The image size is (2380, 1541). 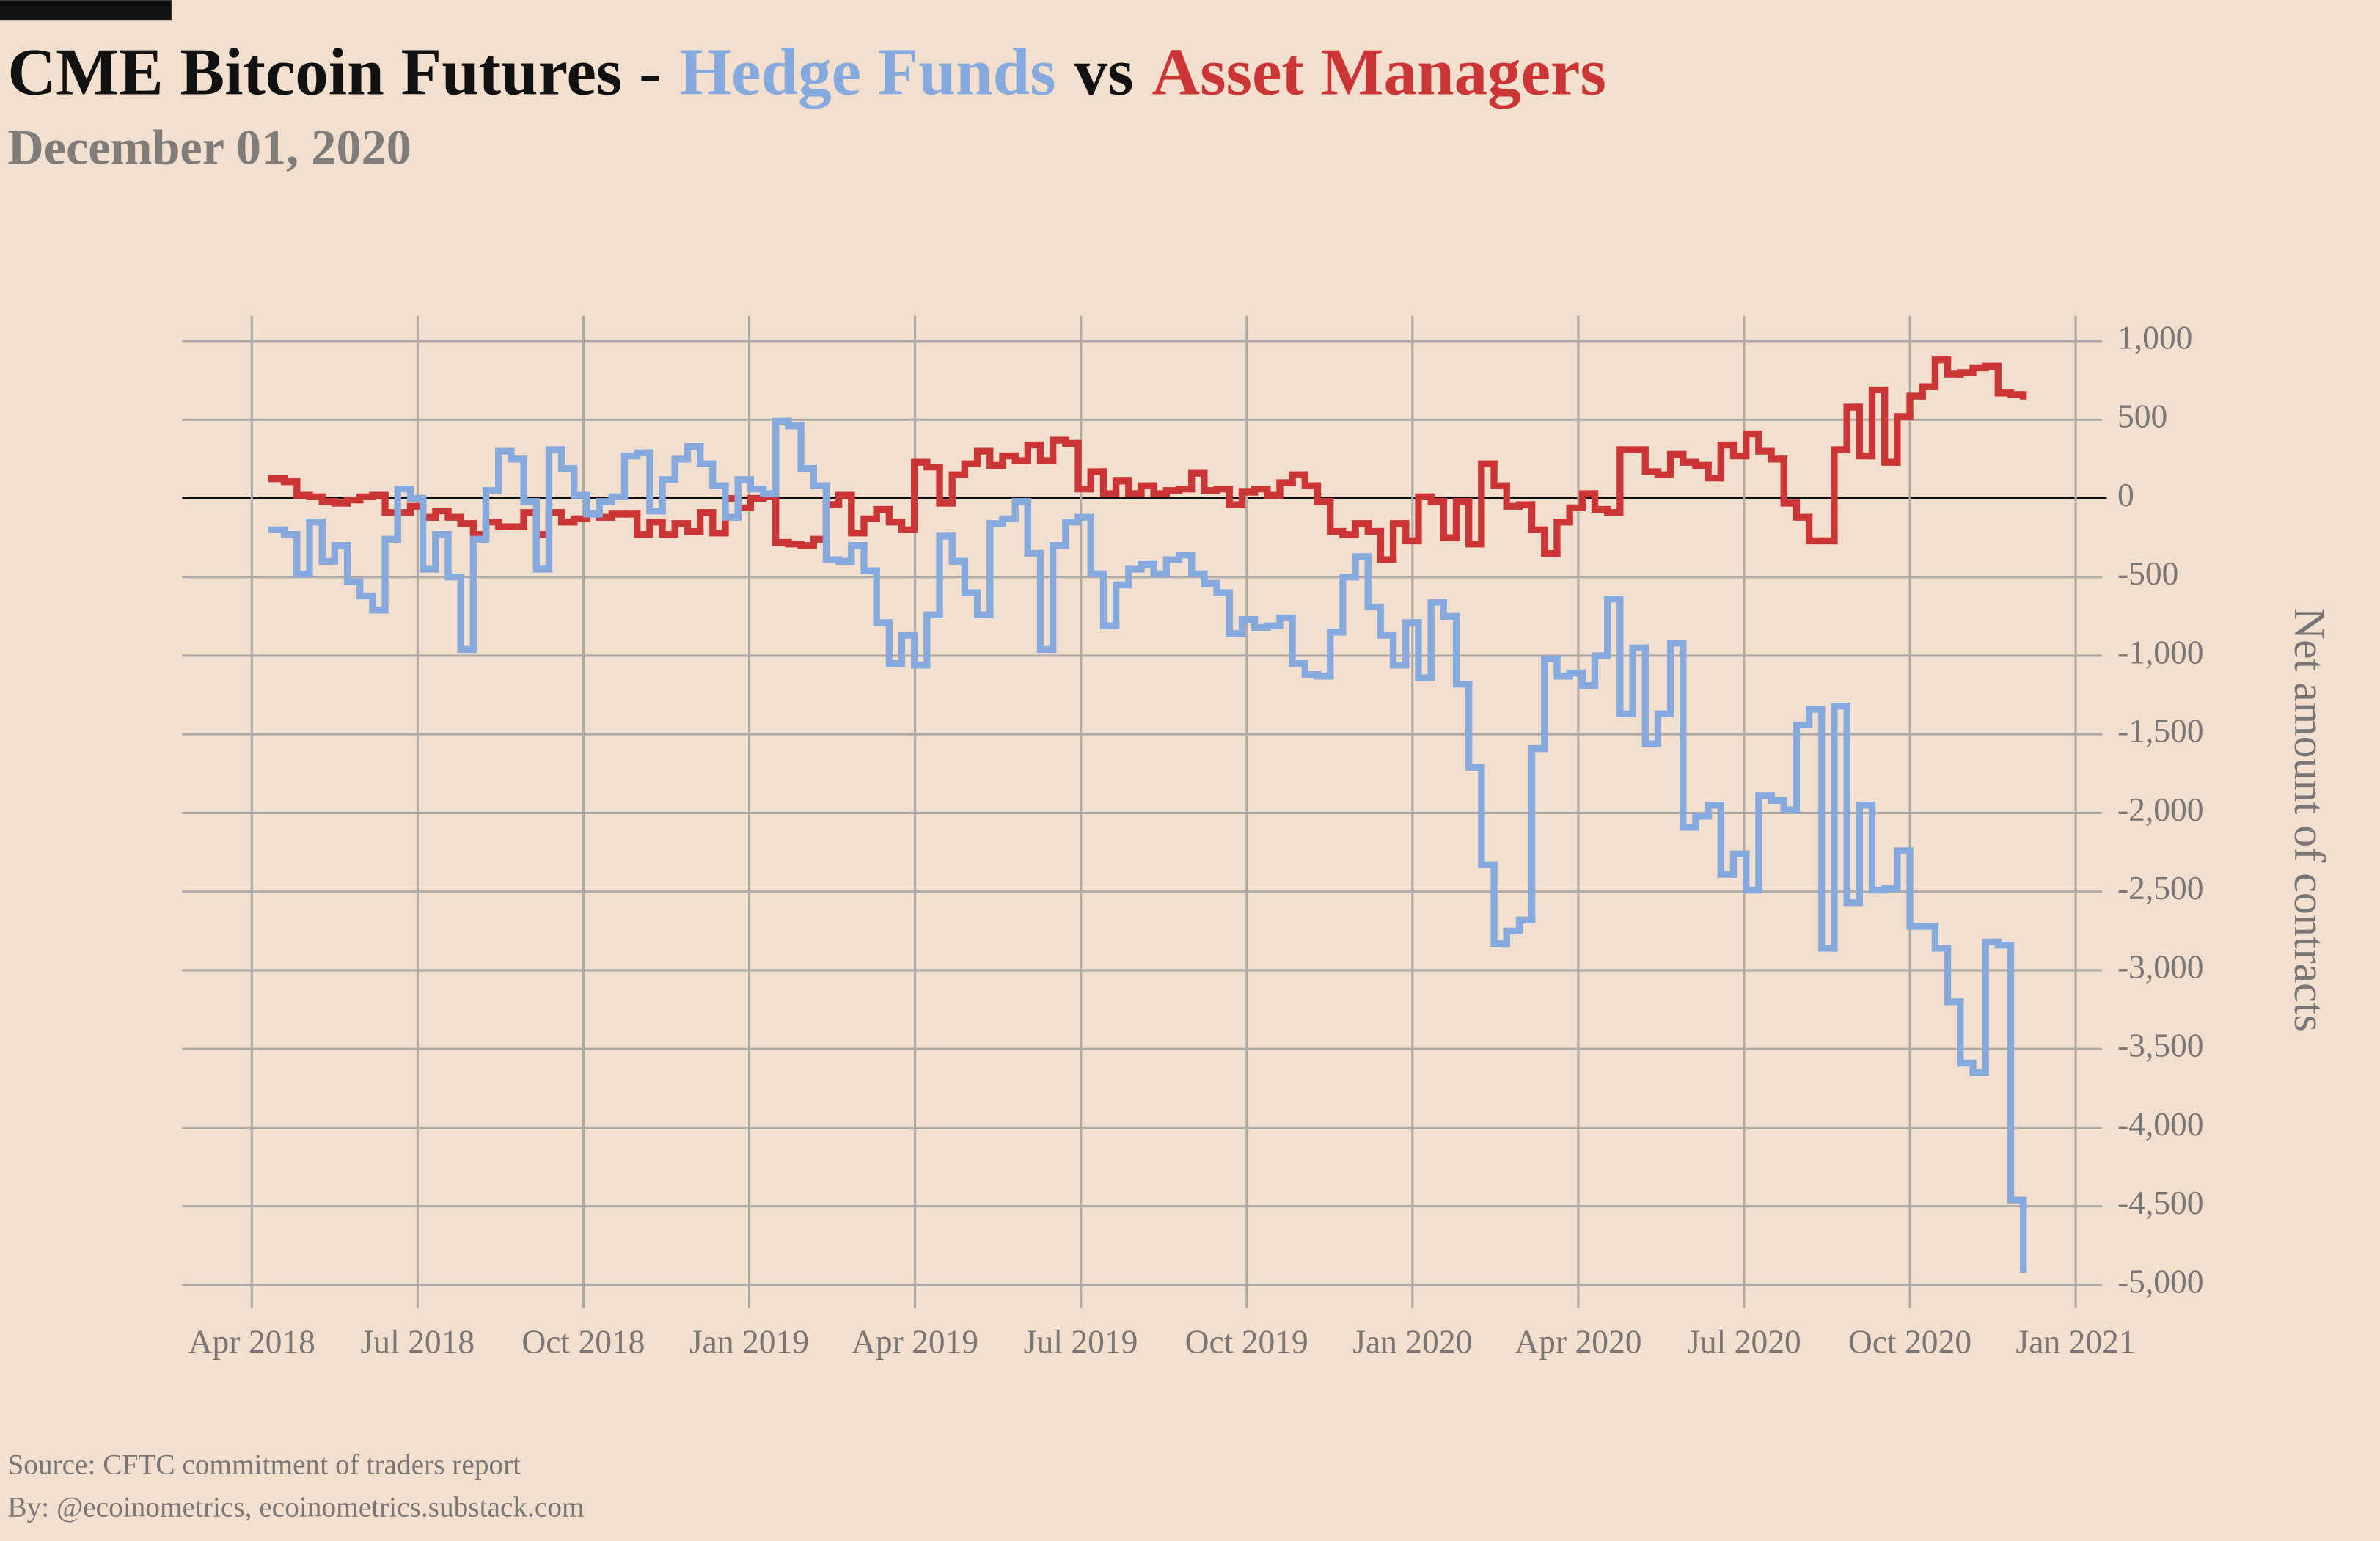 What do you see at coordinates (86, 10) in the screenshot?
I see `corner-bar` at bounding box center [86, 10].